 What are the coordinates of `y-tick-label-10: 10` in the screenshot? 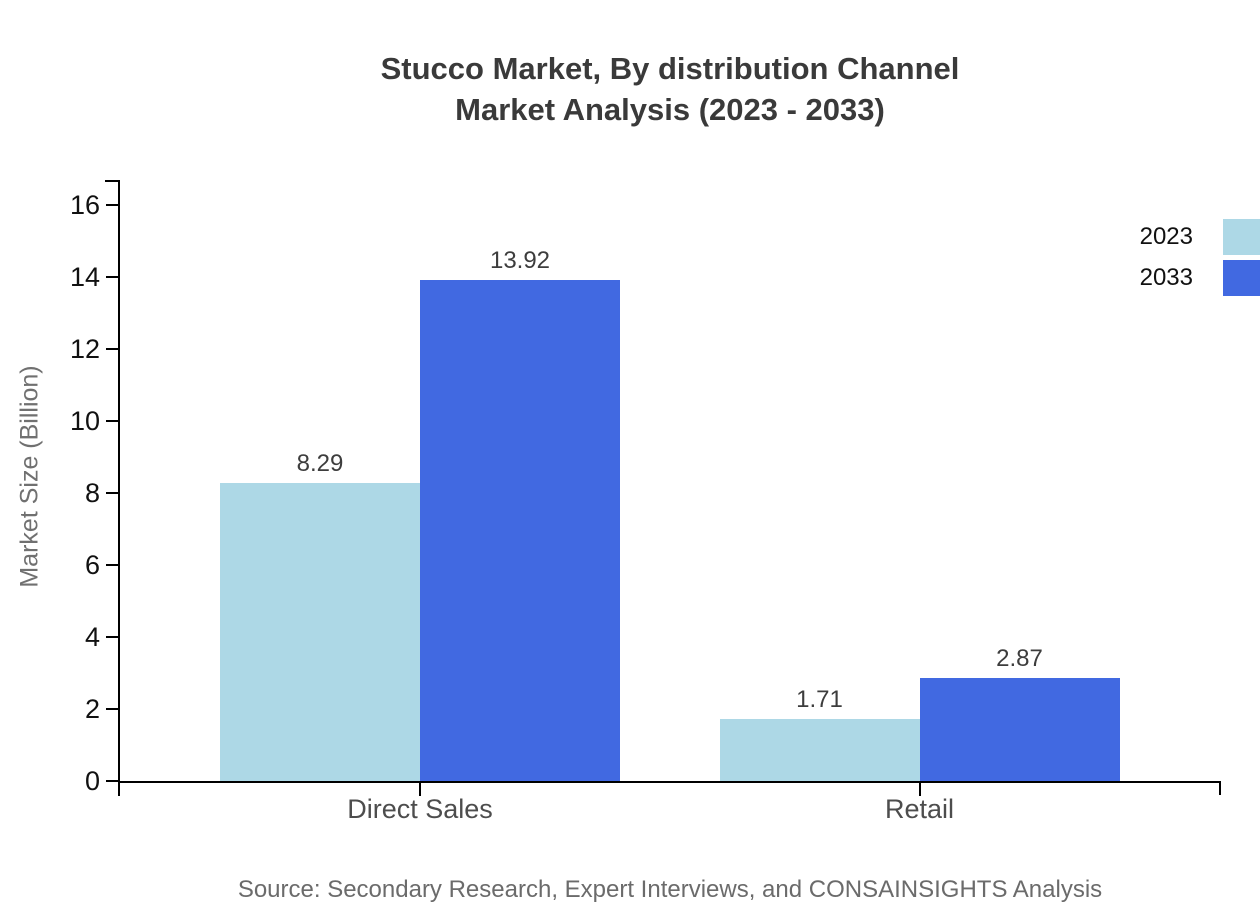 It's located at (84, 421).